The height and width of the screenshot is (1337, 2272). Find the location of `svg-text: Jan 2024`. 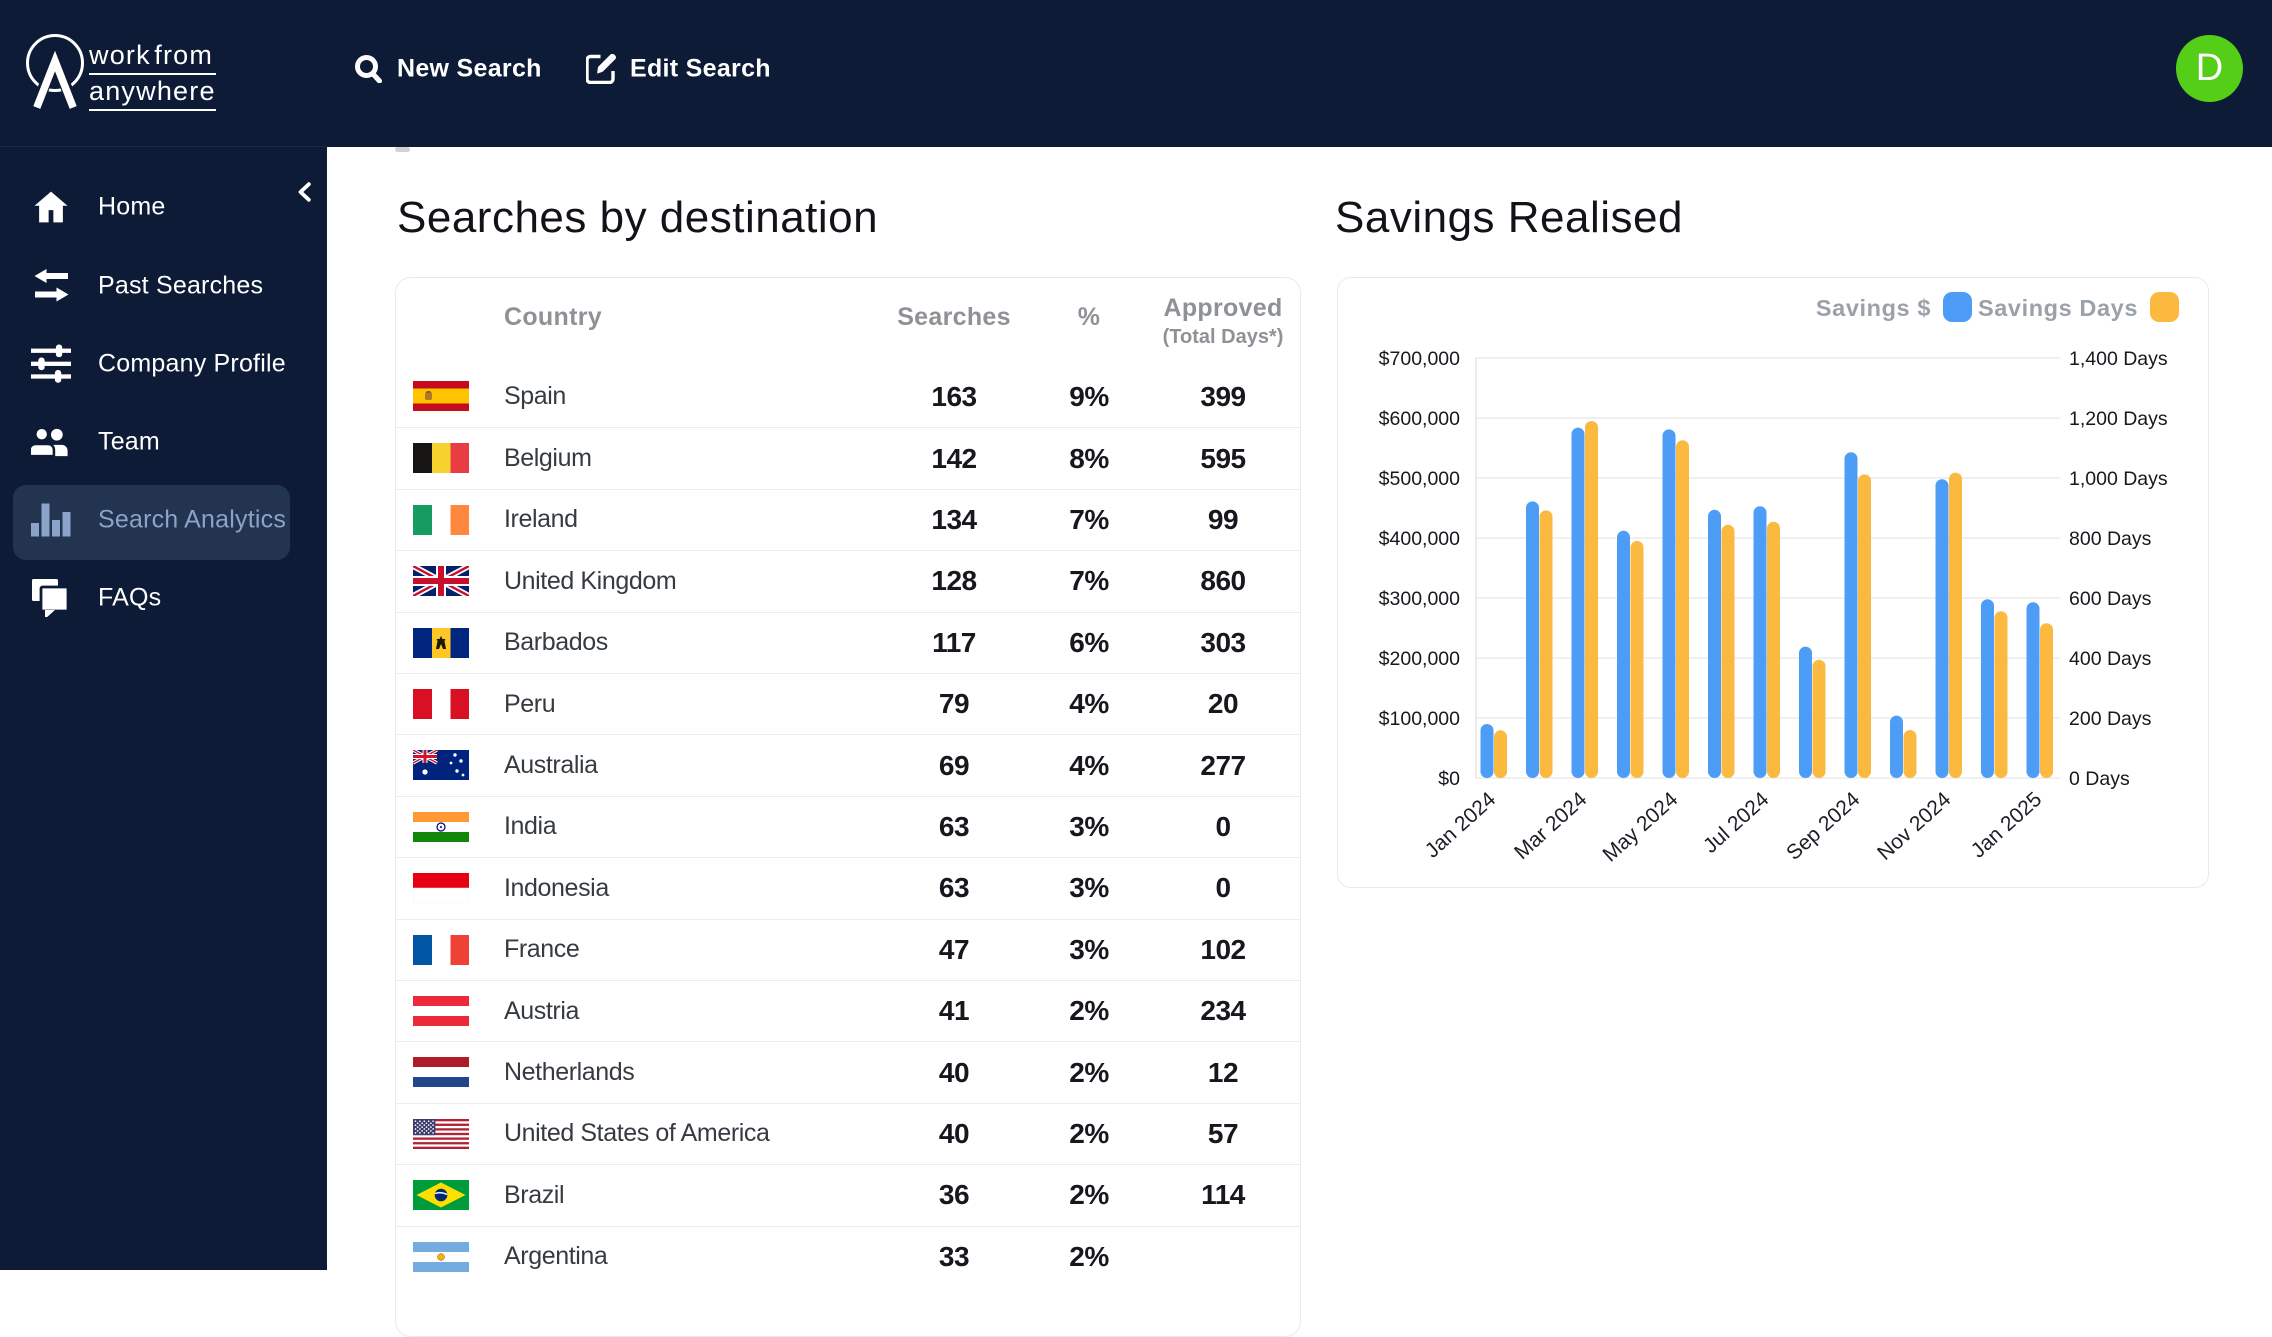

svg-text: Jan 2024 is located at coordinates (1461, 824).